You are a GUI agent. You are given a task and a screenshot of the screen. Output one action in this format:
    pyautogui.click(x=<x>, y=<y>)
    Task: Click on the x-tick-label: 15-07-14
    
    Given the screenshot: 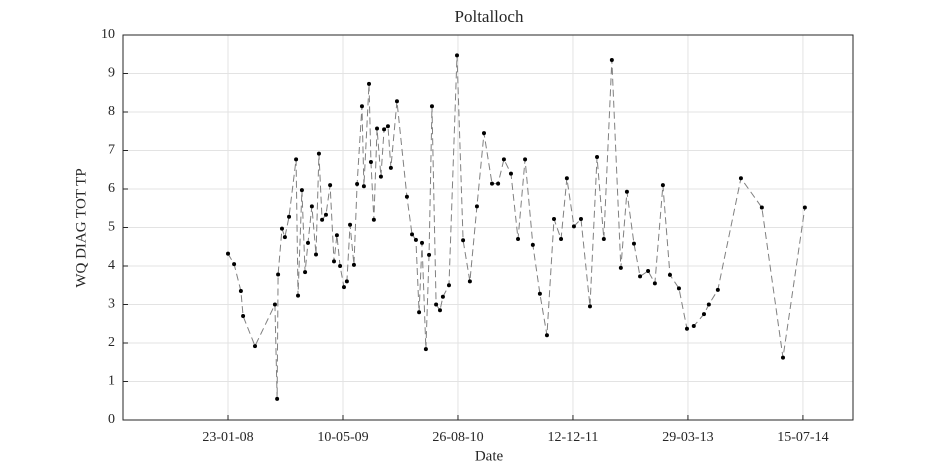 What is the action you would take?
    pyautogui.click(x=802, y=437)
    